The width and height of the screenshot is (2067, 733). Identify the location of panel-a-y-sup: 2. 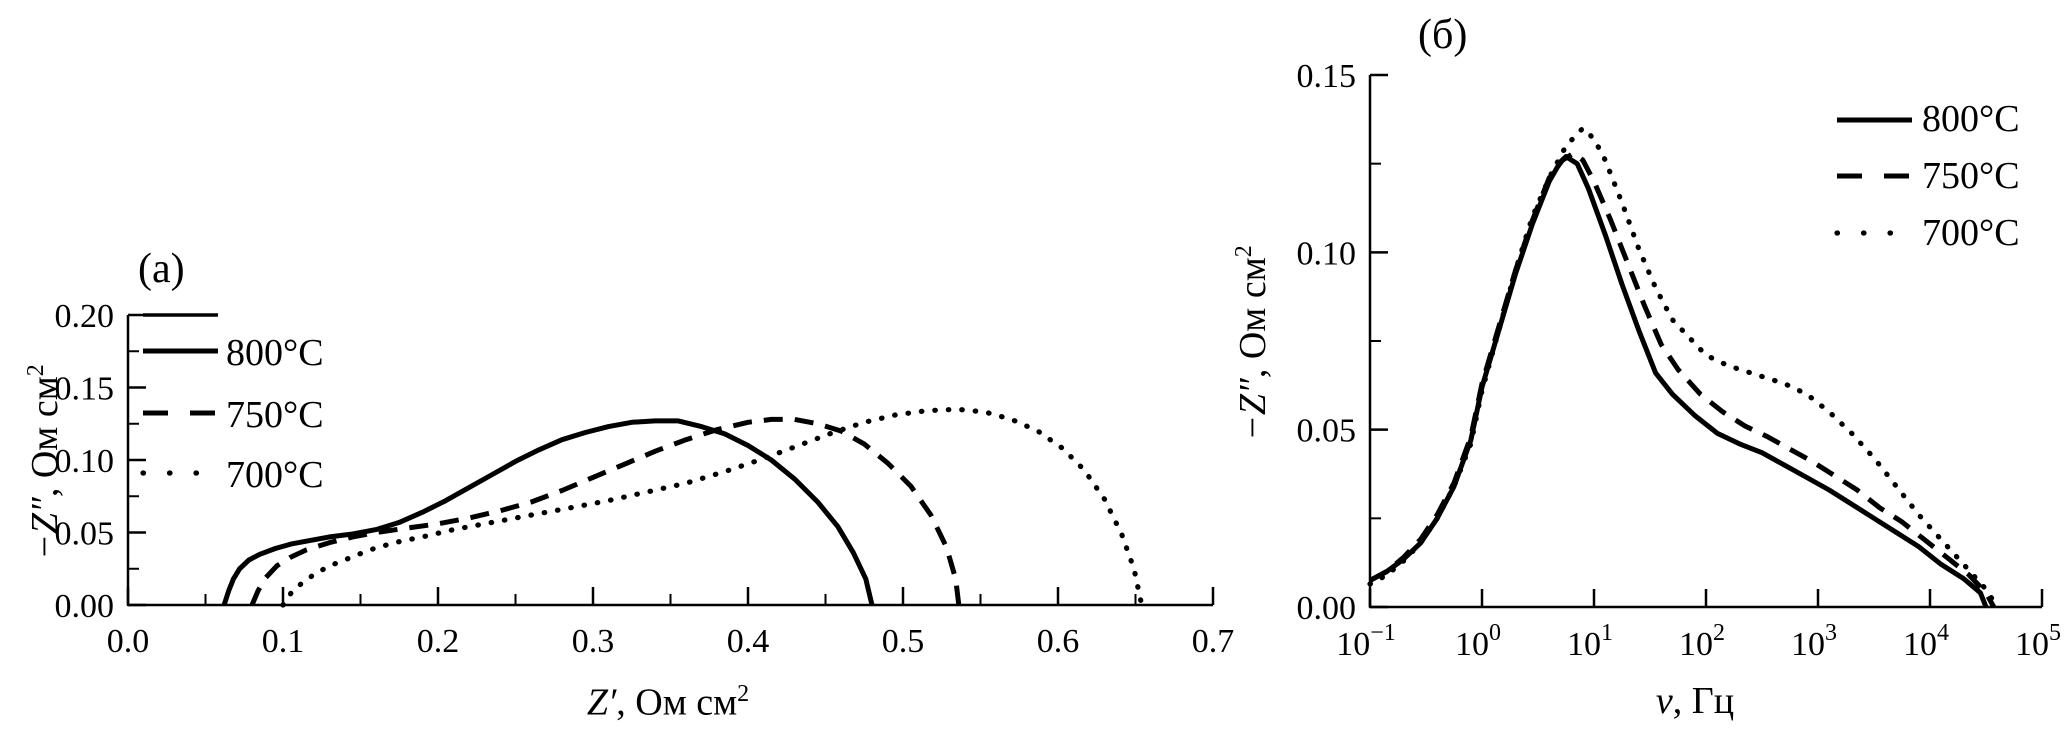
(36, 370).